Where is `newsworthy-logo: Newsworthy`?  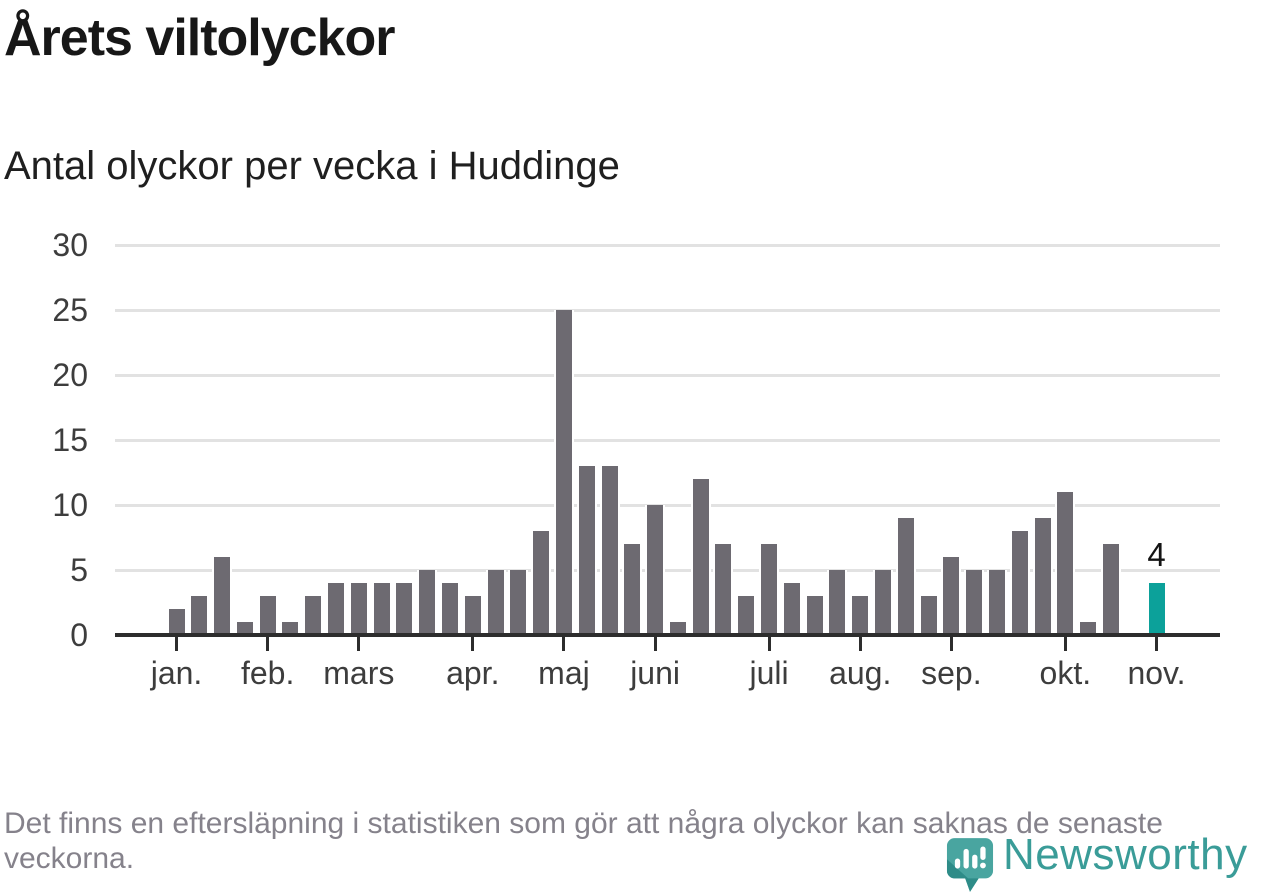 newsworthy-logo: Newsworthy is located at coordinates (1097, 862).